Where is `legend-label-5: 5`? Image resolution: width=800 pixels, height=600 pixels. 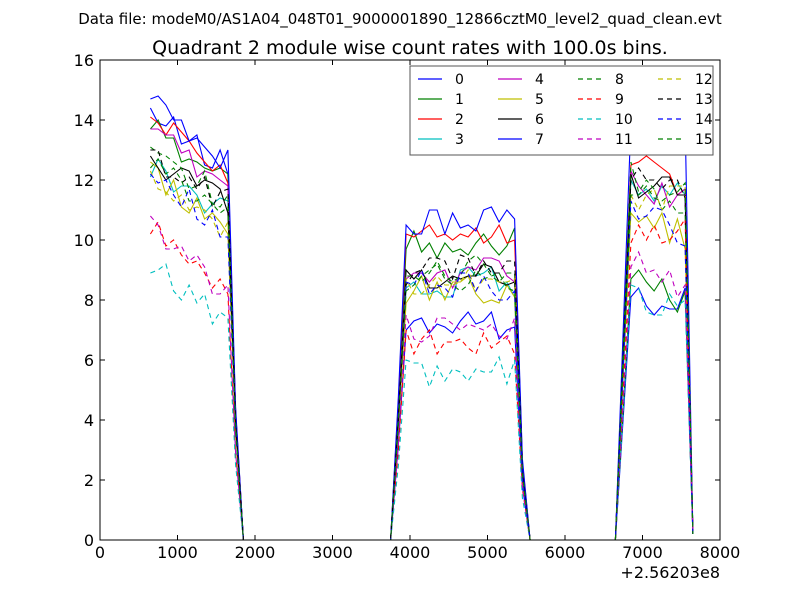 legend-label-5: 5 is located at coordinates (539, 100).